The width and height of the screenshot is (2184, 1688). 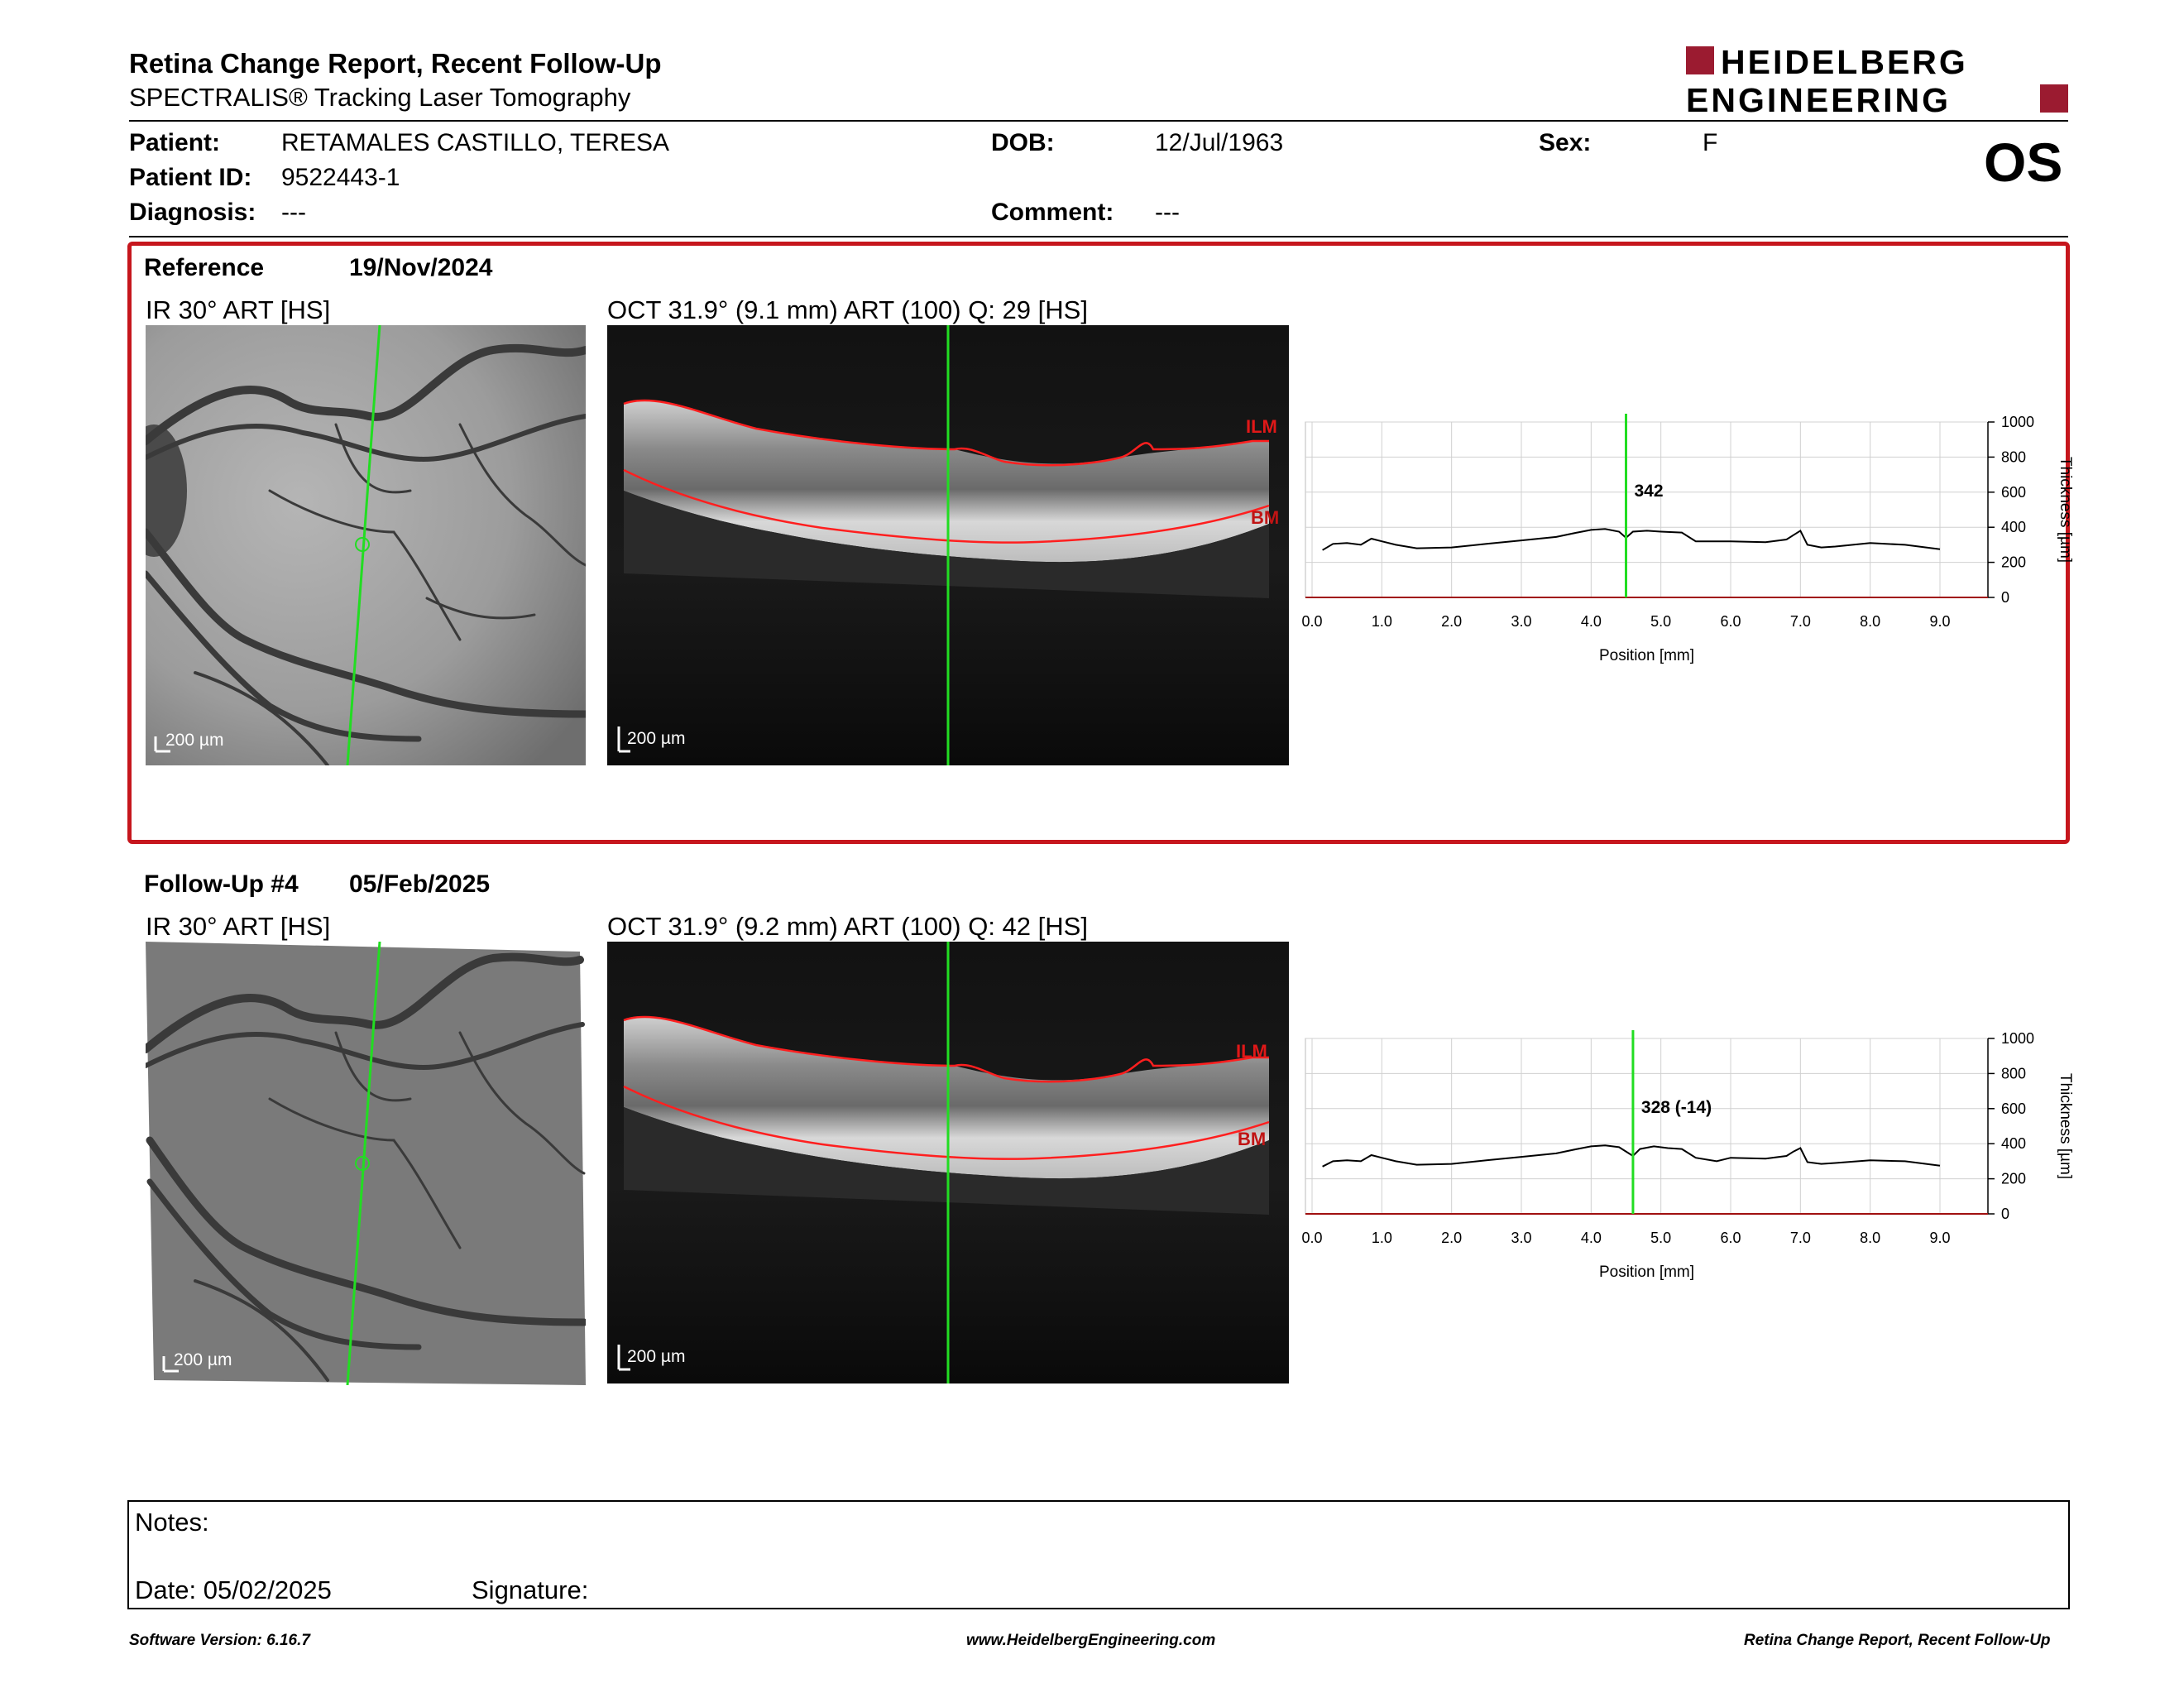 I want to click on patient-name: RETAMALES CASTILLO, TERESA, so click(x=475, y=142).